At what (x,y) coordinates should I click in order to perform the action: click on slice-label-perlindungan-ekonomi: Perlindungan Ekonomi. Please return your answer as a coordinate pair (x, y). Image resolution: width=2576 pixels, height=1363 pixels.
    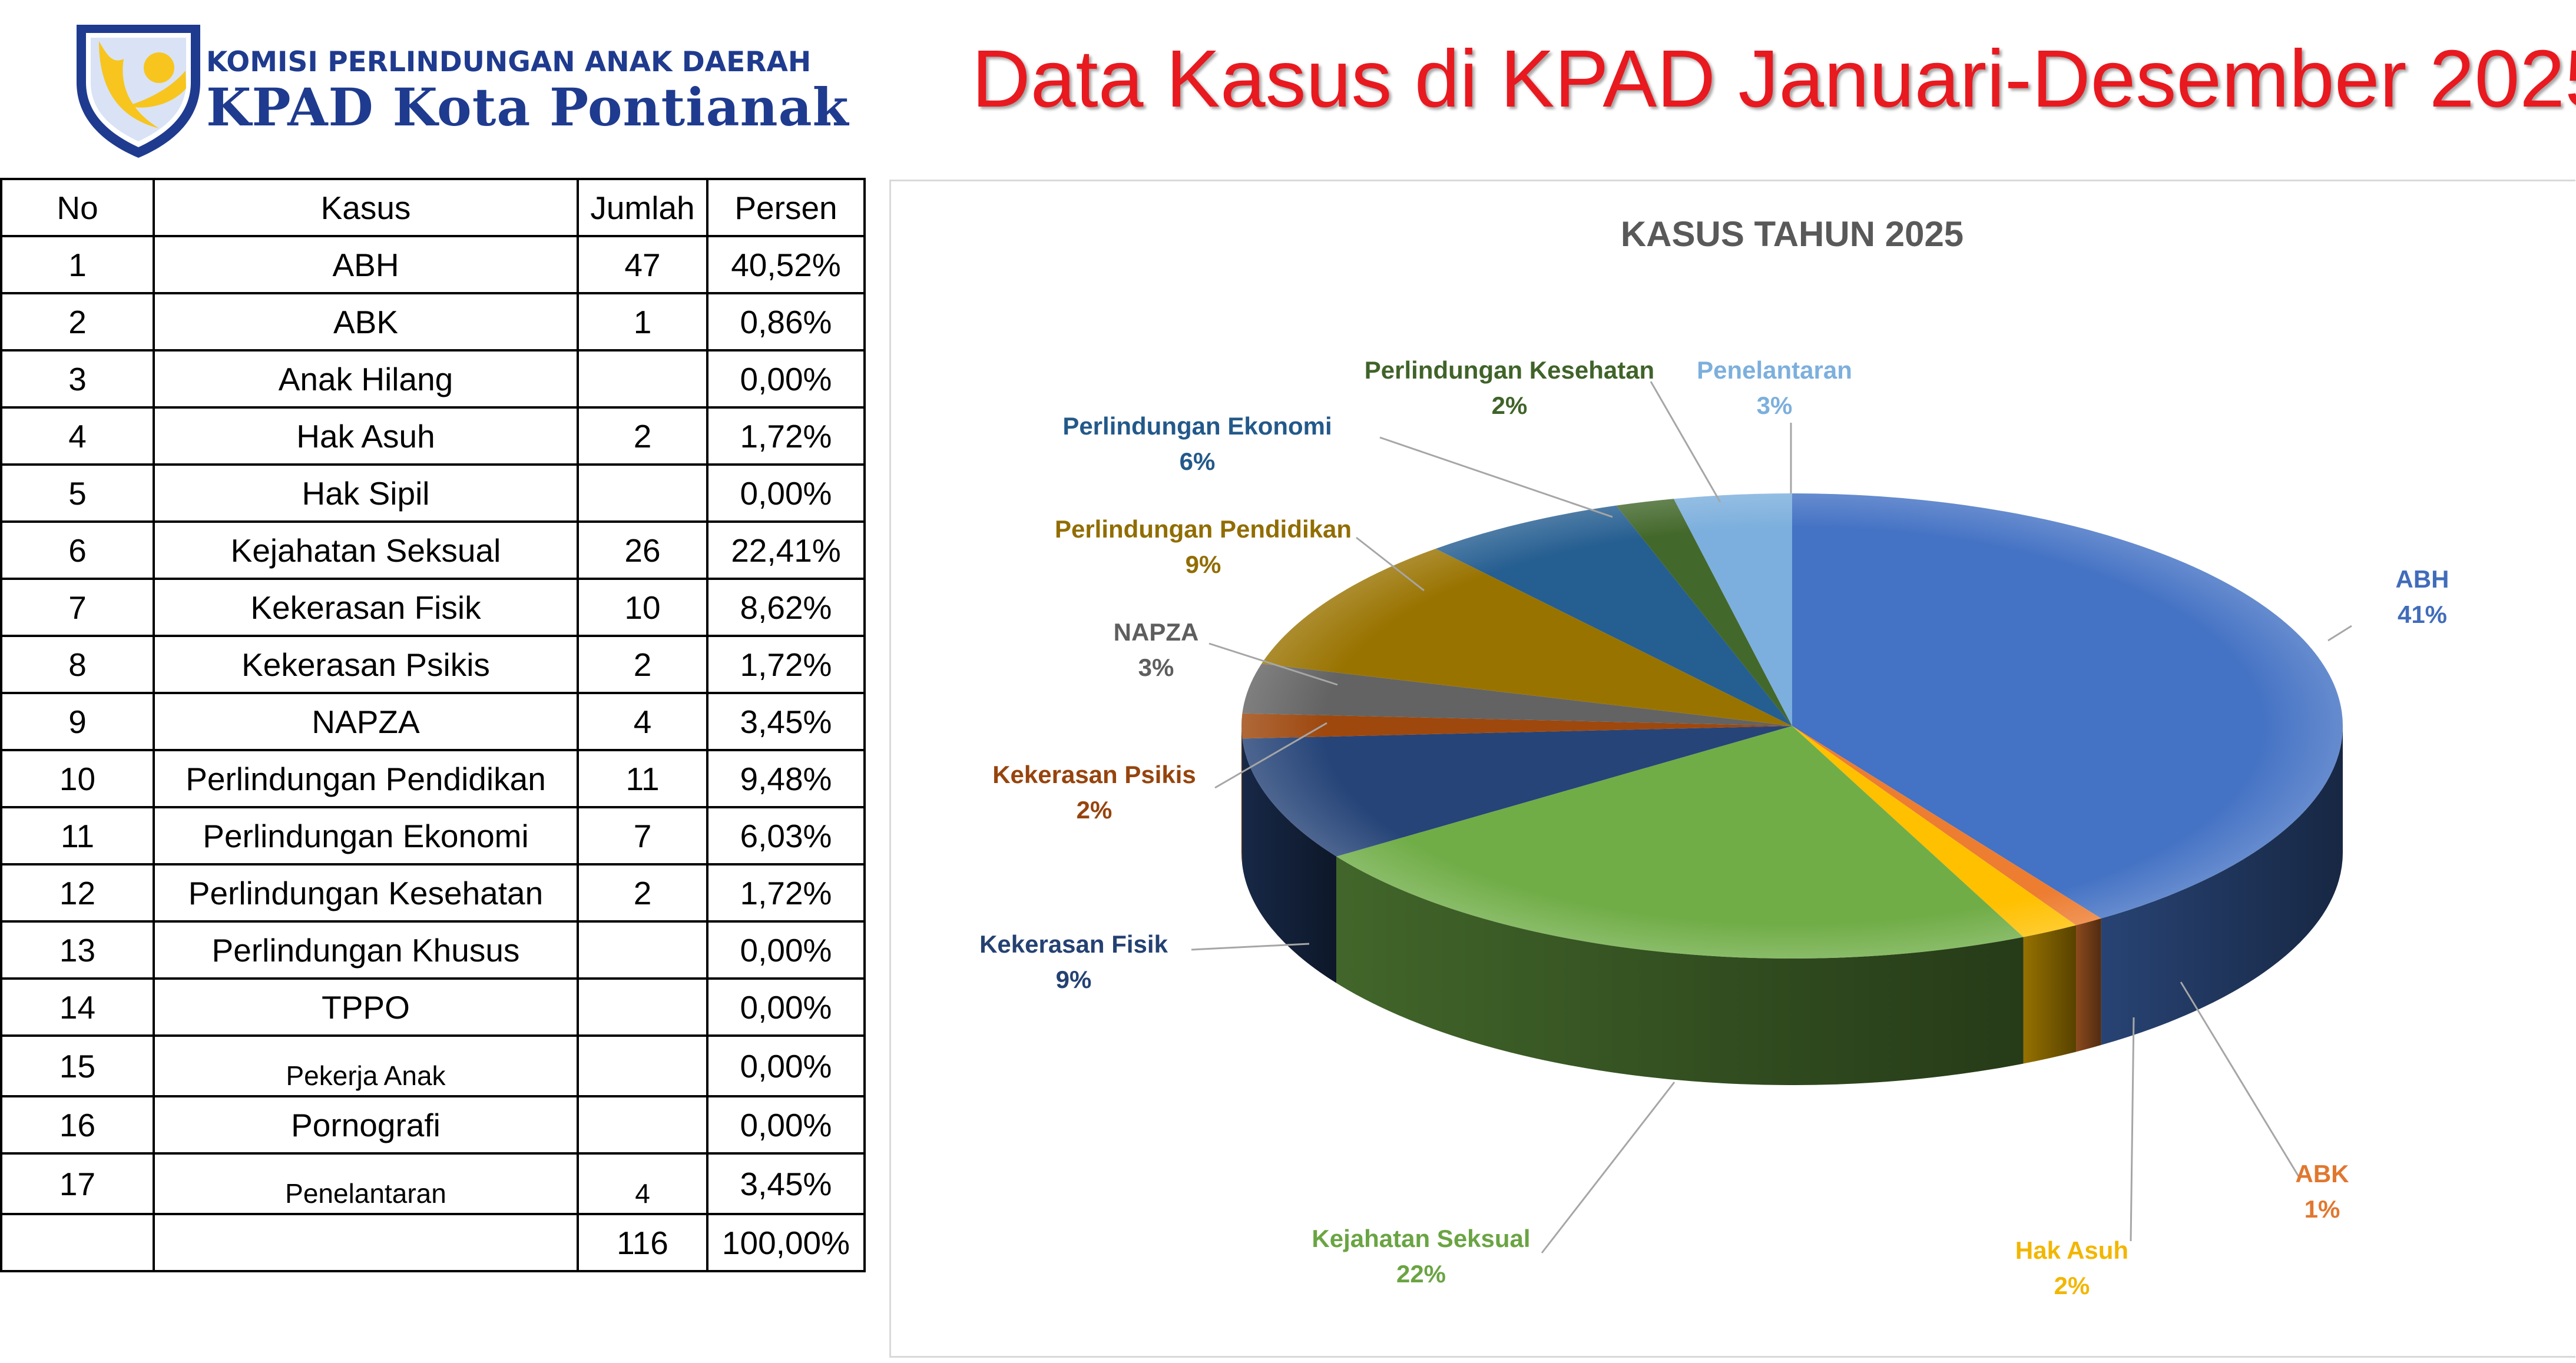
    Looking at the image, I should click on (1197, 426).